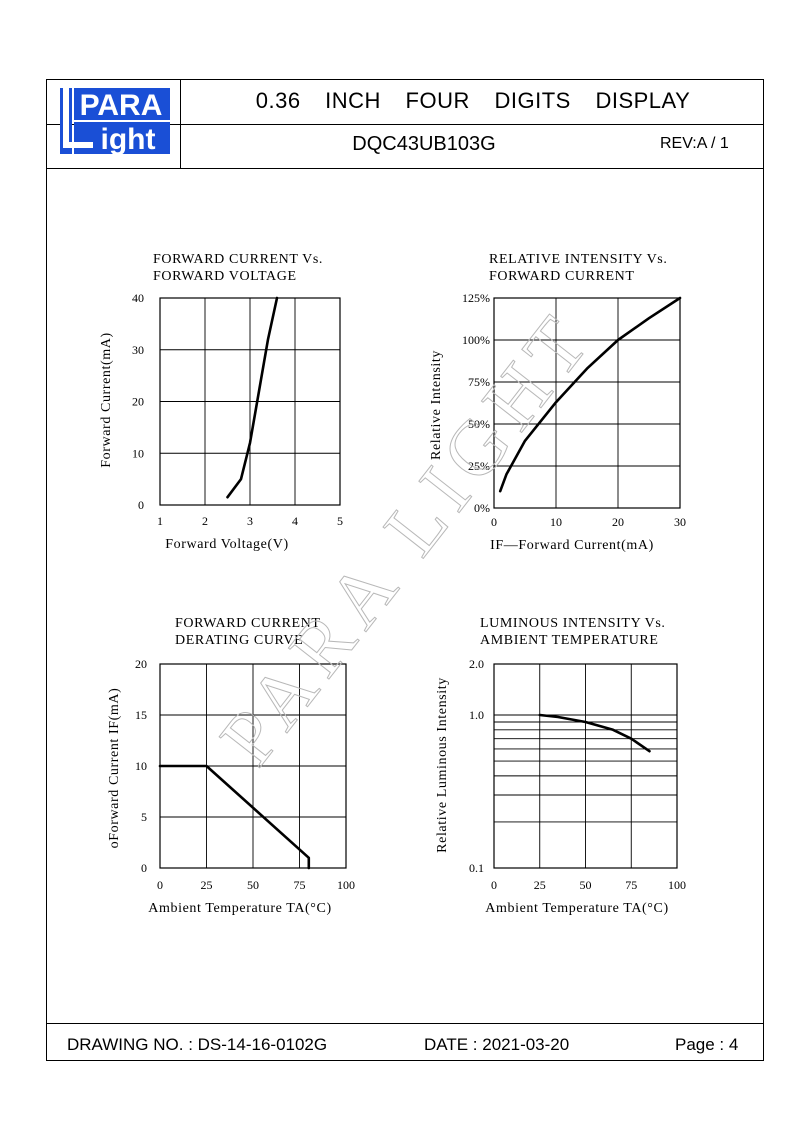  Describe the element at coordinates (497, 1044) in the screenshot. I see `document-date: DATE : 2021-03-20` at that location.